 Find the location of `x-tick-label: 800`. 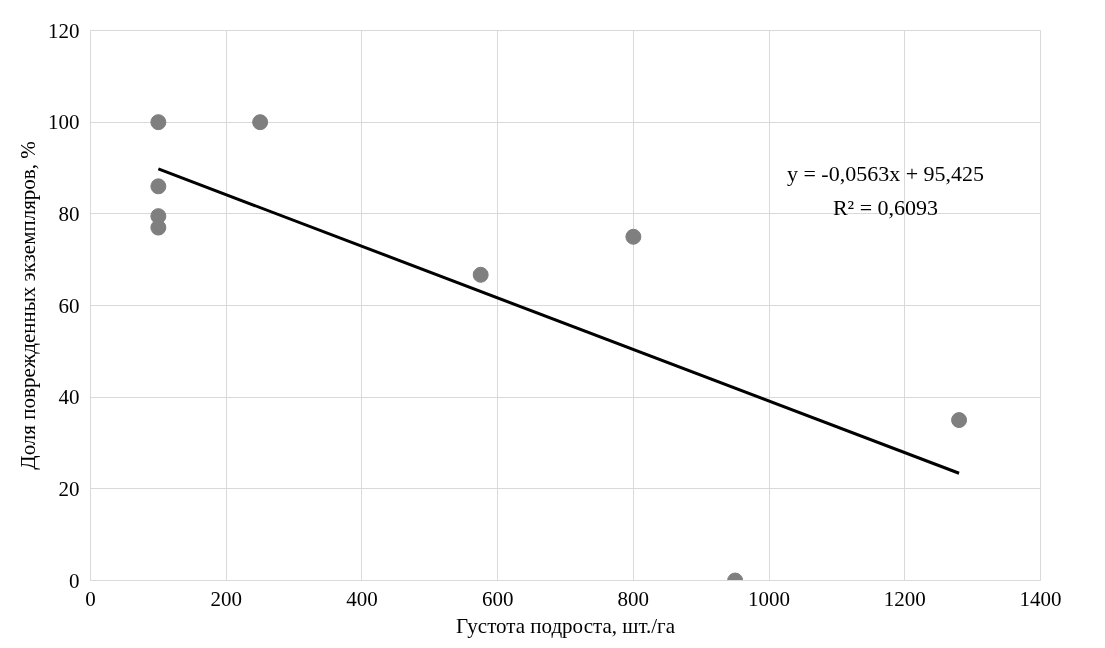

x-tick-label: 800 is located at coordinates (633, 598).